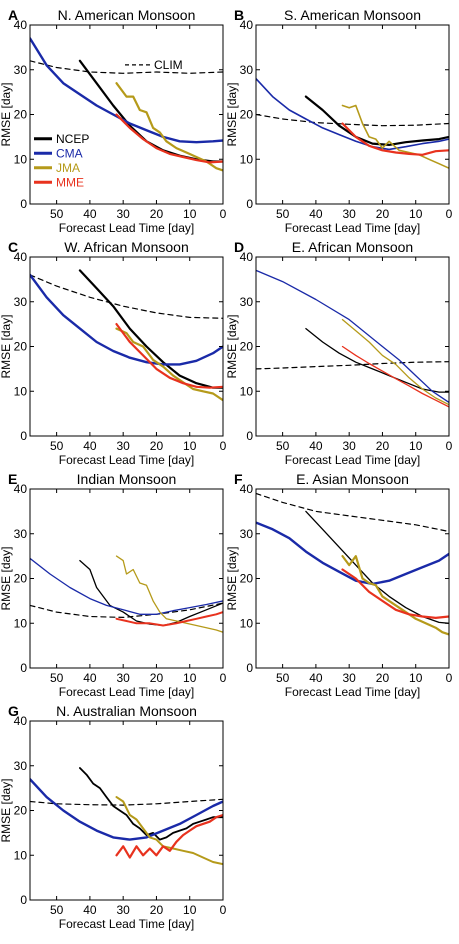 This screenshot has height=944, width=459. What do you see at coordinates (239, 247) in the screenshot?
I see `panel-letter: D` at bounding box center [239, 247].